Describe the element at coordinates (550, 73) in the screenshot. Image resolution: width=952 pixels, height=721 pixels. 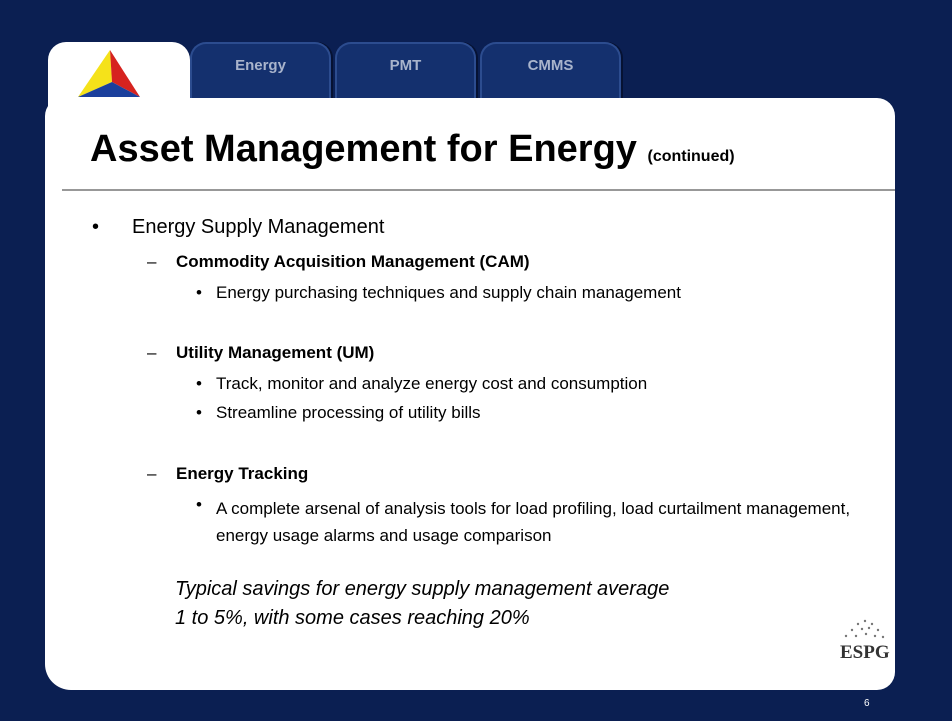
I see `tab: CMMS` at that location.